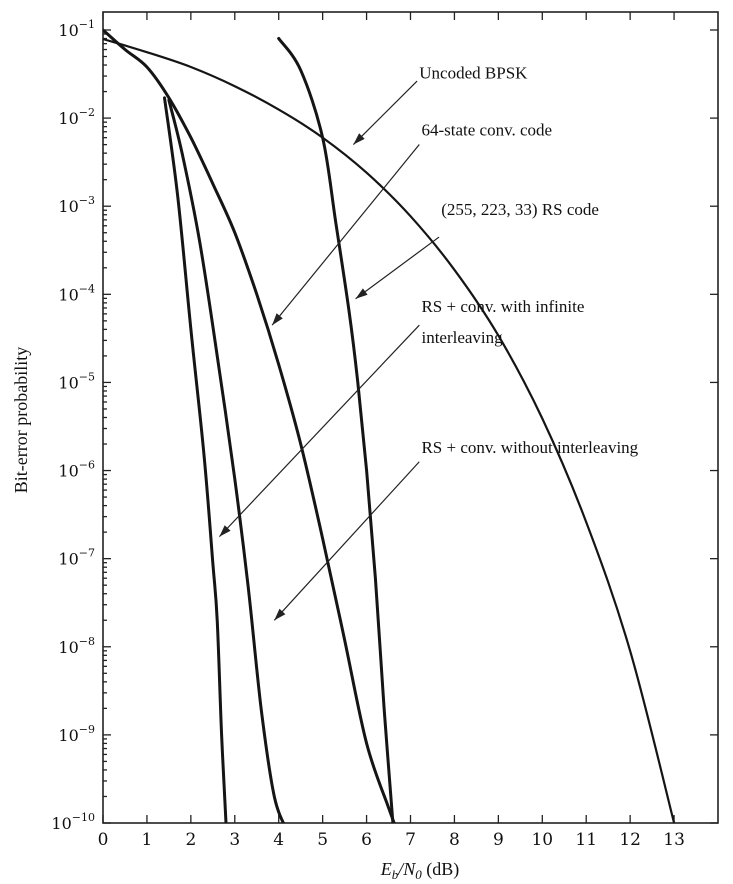  Describe the element at coordinates (498, 840) in the screenshot. I see `x-tick-label: 9` at that location.